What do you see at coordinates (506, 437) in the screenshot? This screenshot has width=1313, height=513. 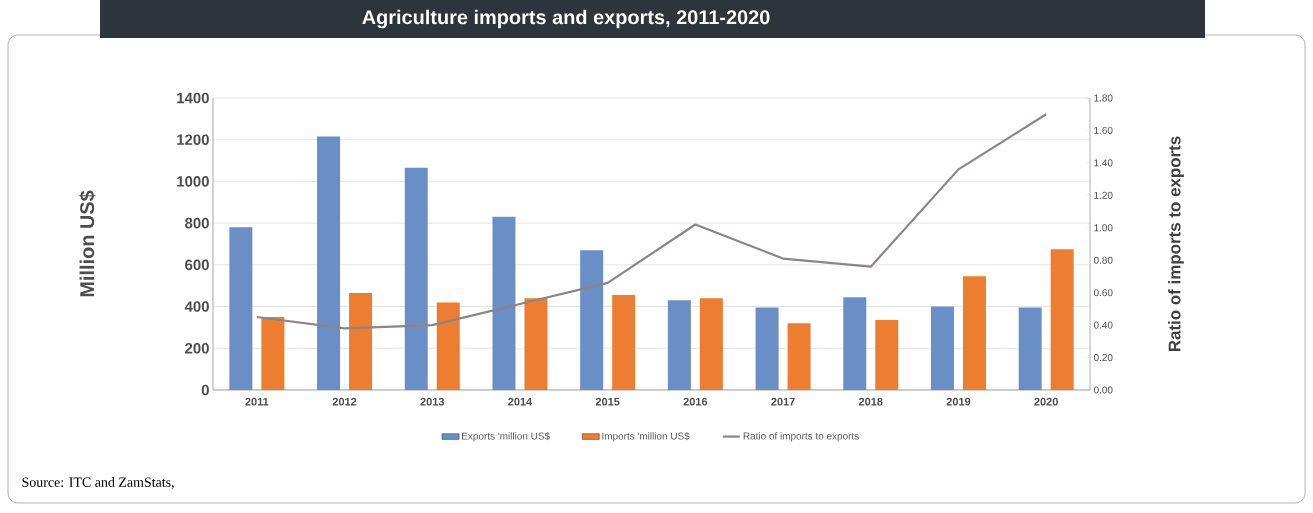 I see `legend-label: Exports 'million US$` at bounding box center [506, 437].